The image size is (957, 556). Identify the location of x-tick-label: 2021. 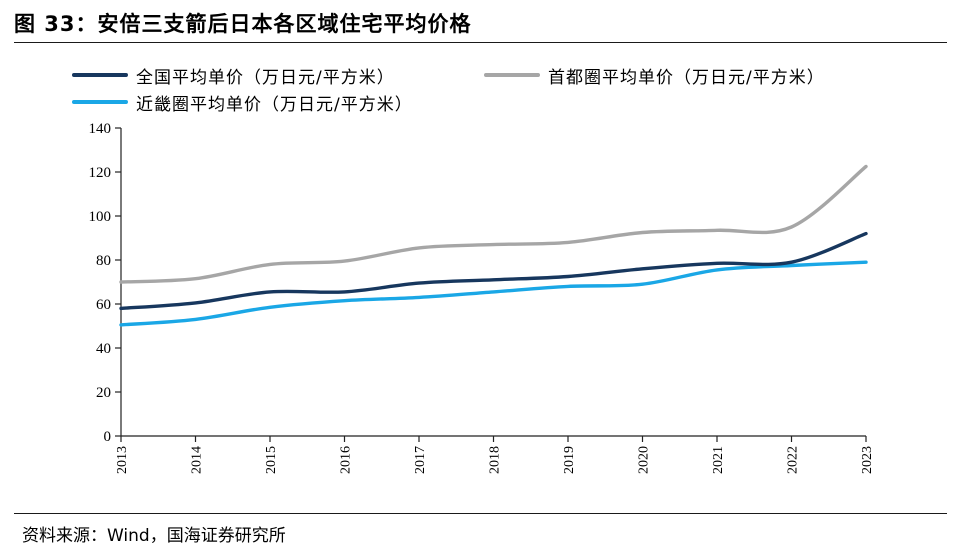
(718, 460).